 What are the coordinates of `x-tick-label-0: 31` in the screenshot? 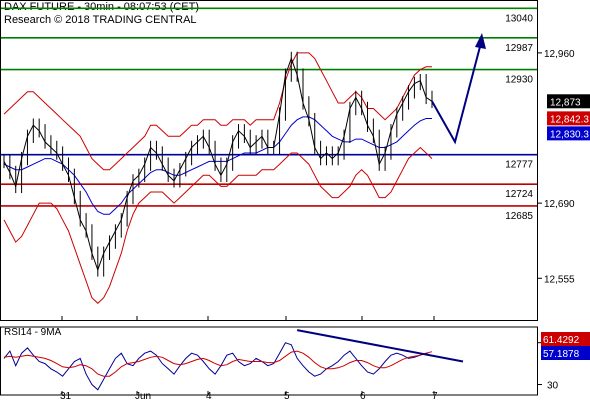 It's located at (66, 395).